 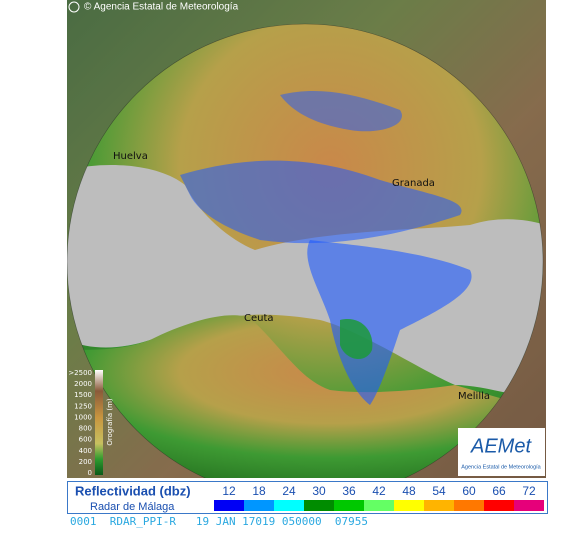 What do you see at coordinates (90, 473) in the screenshot?
I see `orography-label: 0` at bounding box center [90, 473].